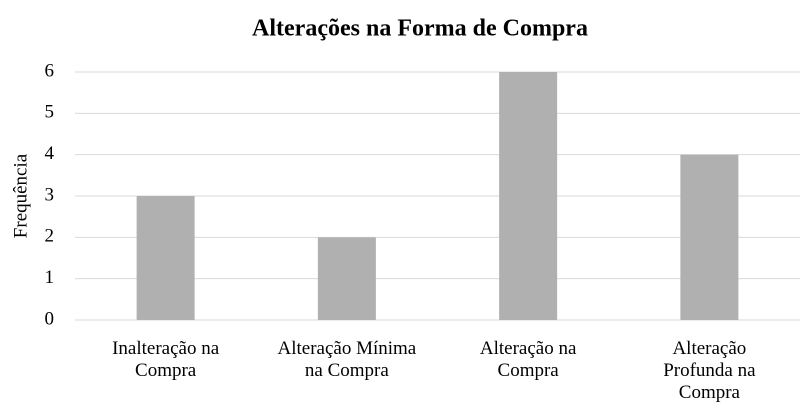 This screenshot has width=807, height=415. What do you see at coordinates (50, 236) in the screenshot?
I see `y-tick-label: 2` at bounding box center [50, 236].